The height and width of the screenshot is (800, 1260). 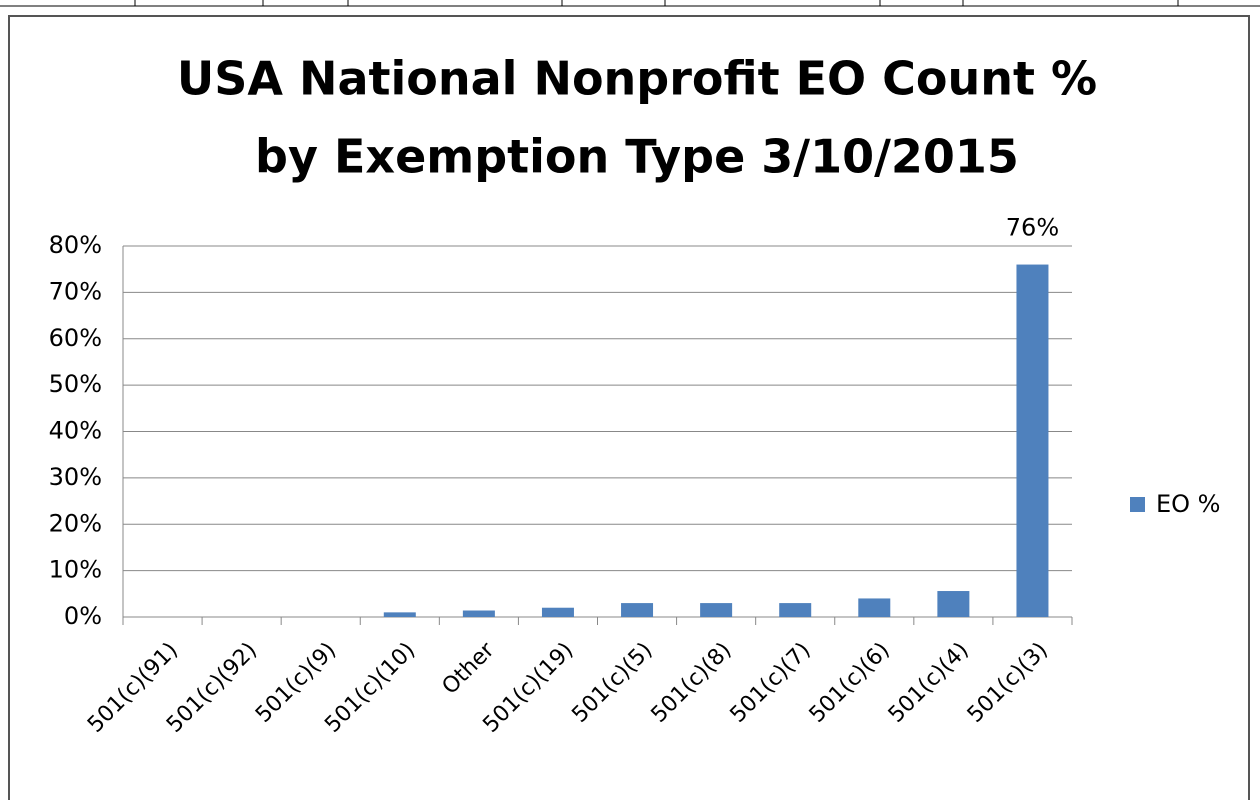 What do you see at coordinates (75, 245) in the screenshot?
I see `y-tick-label: 80%` at bounding box center [75, 245].